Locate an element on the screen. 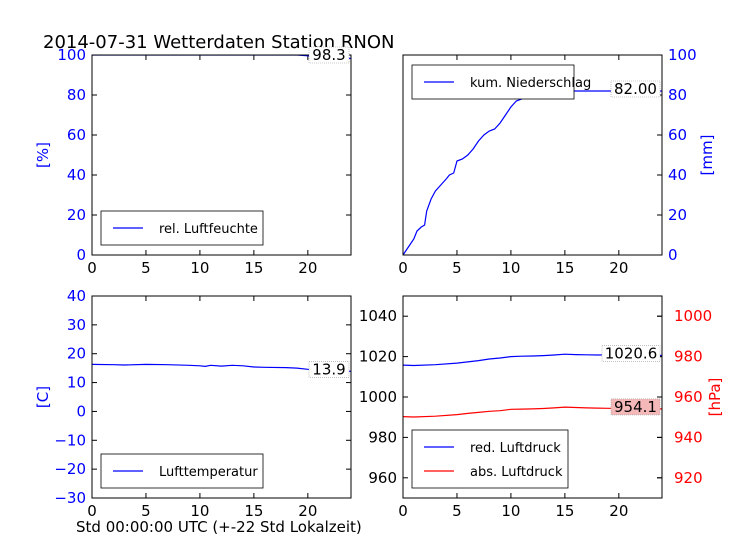 This screenshot has height=552, width=736. y-tick-label: 30 is located at coordinates (76, 325).